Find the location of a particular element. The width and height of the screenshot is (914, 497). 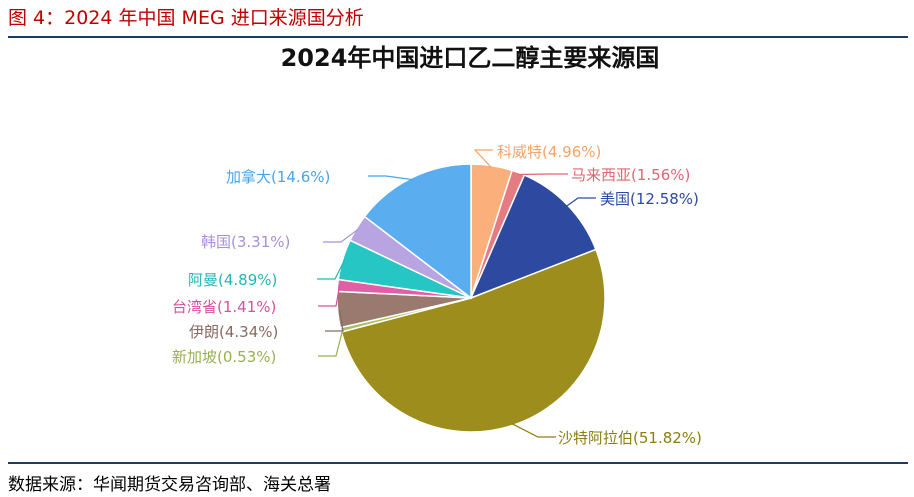

data-label: 科威特(4.96%) is located at coordinates (549, 152).